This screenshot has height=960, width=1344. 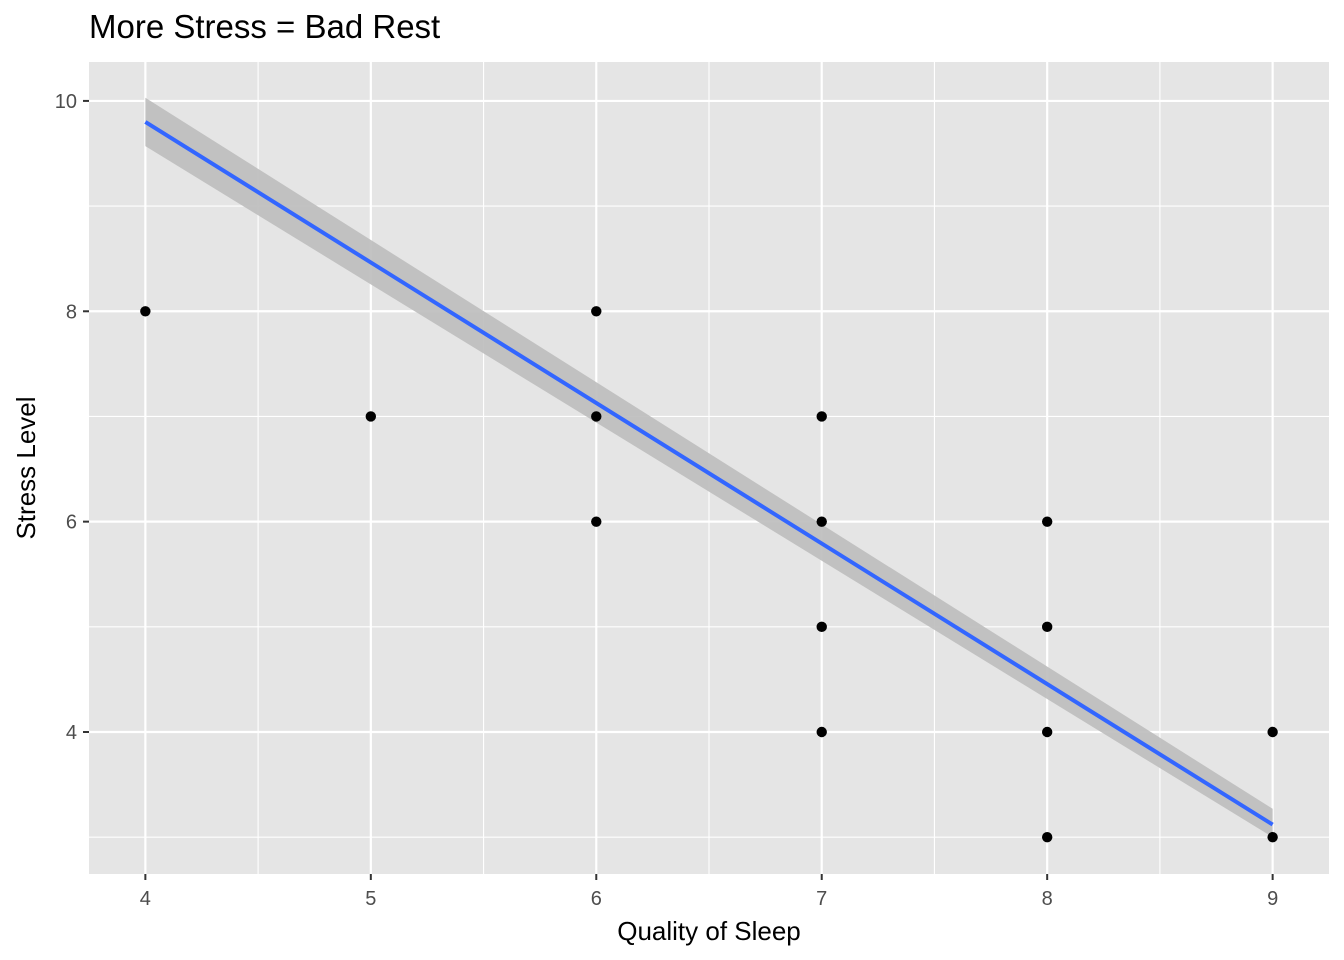 I want to click on x-tick-label: 7, so click(x=821, y=899).